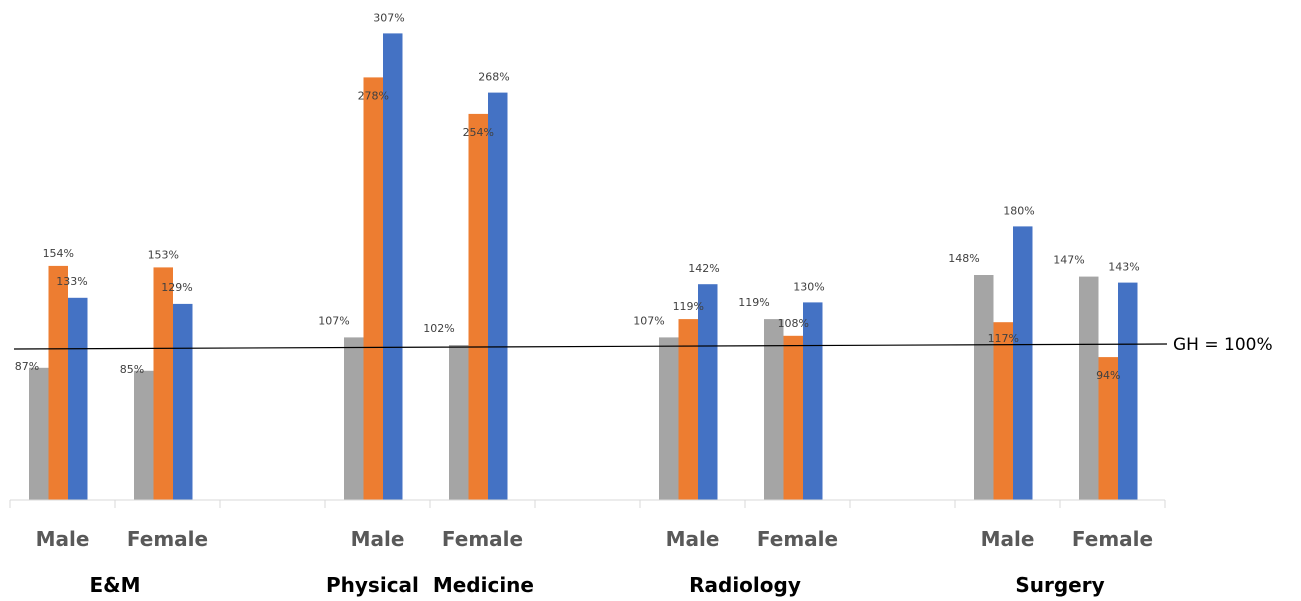  What do you see at coordinates (478, 132) in the screenshot?
I see `data-label-s1-c3: 254%` at bounding box center [478, 132].